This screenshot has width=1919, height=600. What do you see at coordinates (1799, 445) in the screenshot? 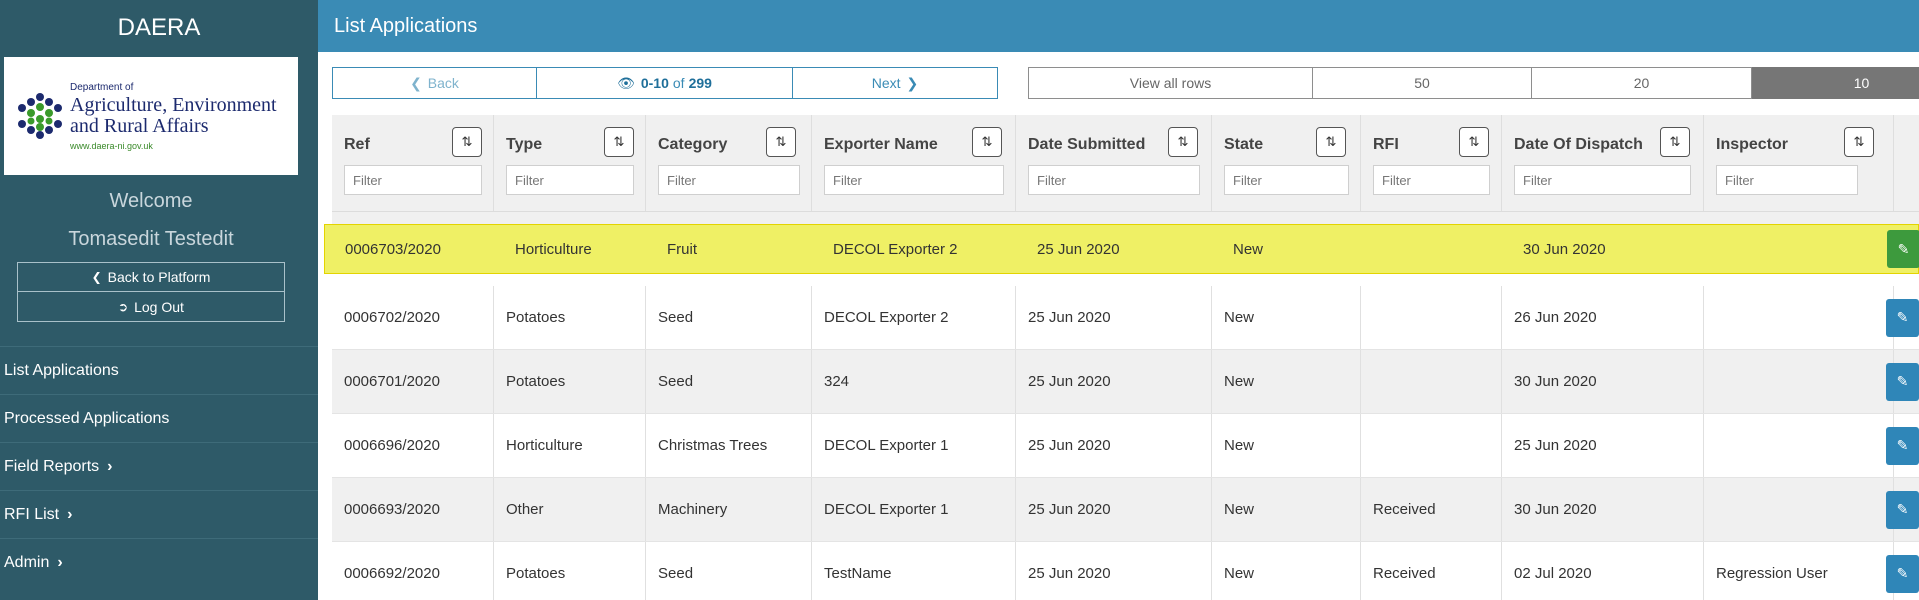
I see `cell-inspector` at bounding box center [1799, 445].